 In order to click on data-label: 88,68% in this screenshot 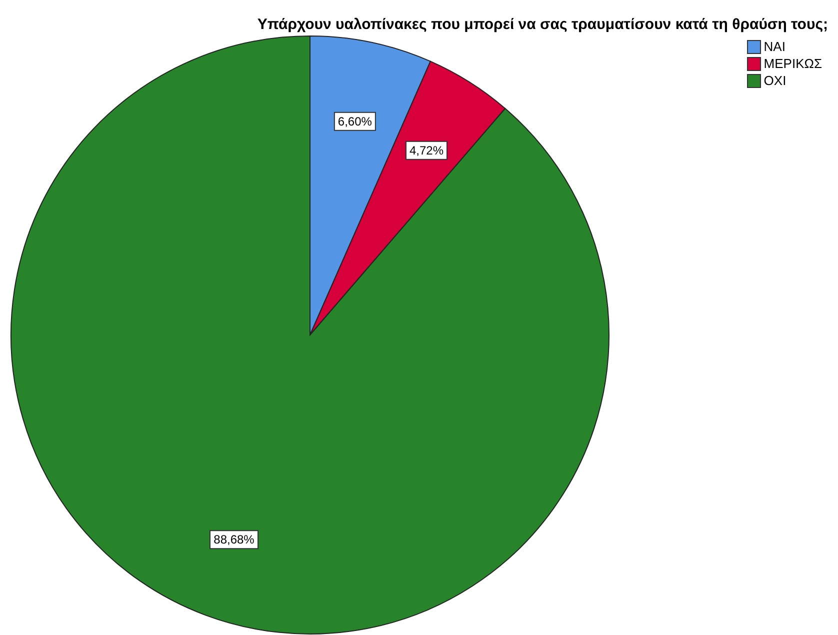, I will do `click(234, 539)`.